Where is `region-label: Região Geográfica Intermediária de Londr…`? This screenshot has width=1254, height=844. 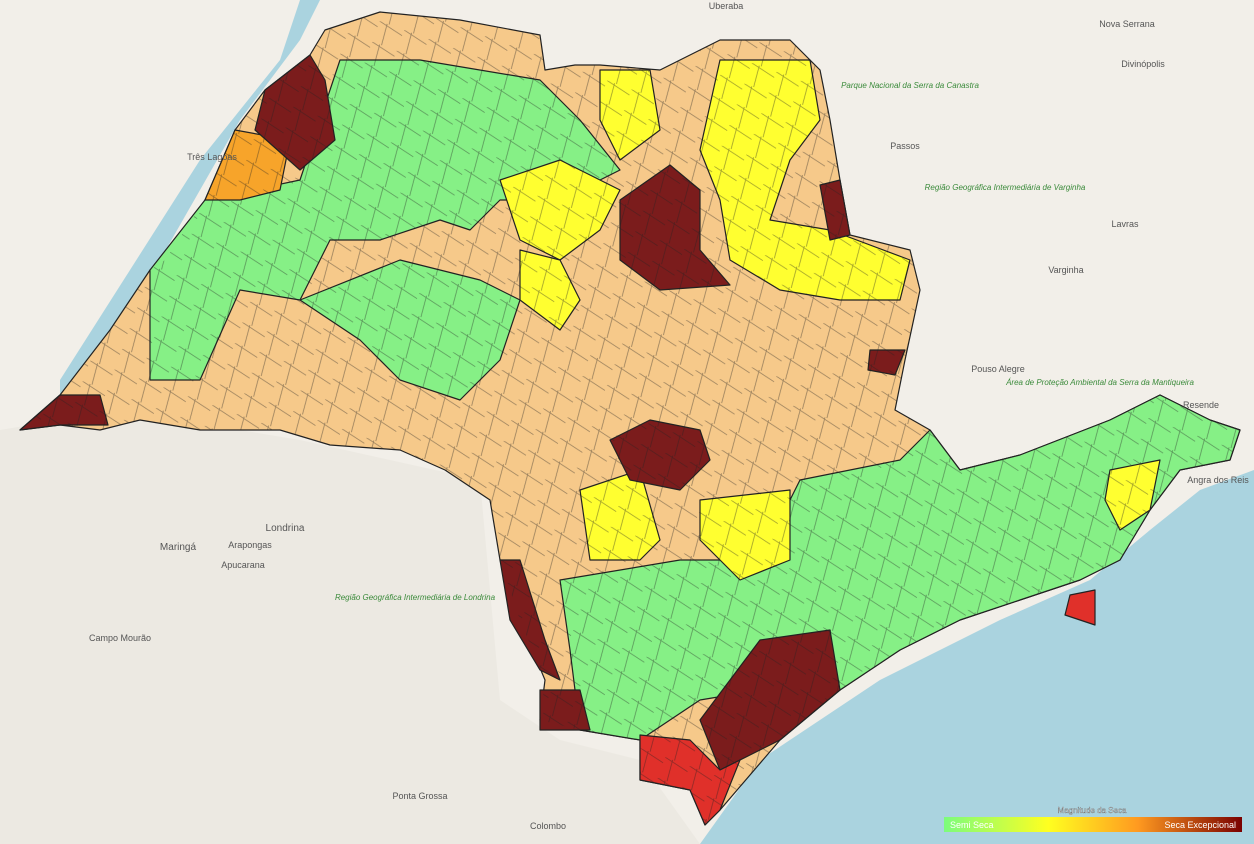 region-label: Região Geográfica Intermediária de Londr… is located at coordinates (415, 597).